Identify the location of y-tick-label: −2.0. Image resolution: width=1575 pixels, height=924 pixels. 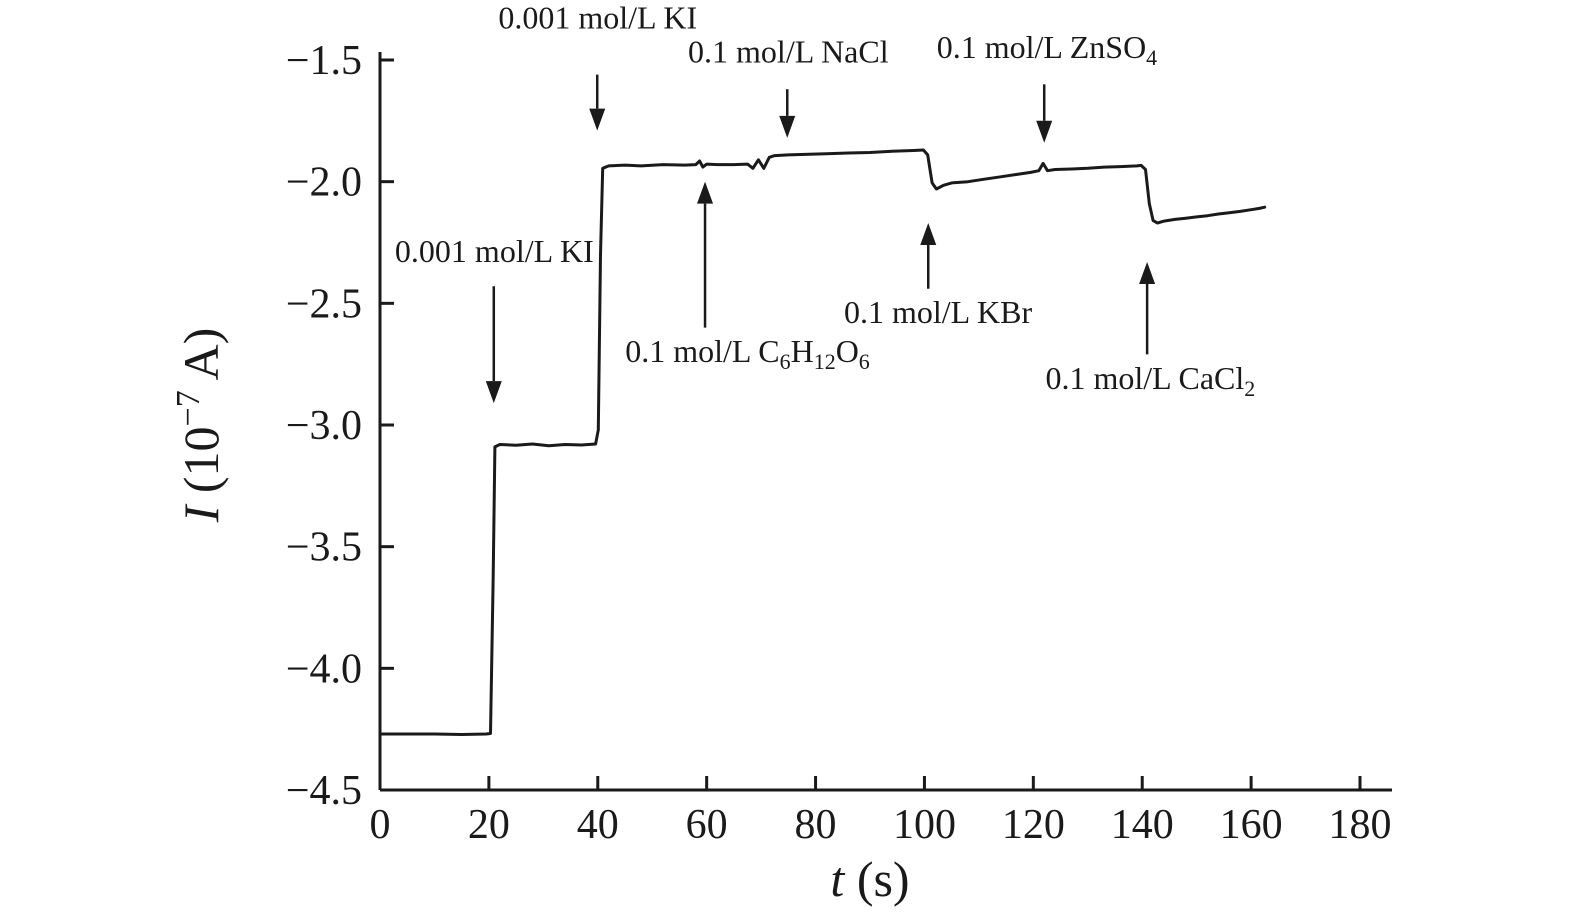
(324, 183).